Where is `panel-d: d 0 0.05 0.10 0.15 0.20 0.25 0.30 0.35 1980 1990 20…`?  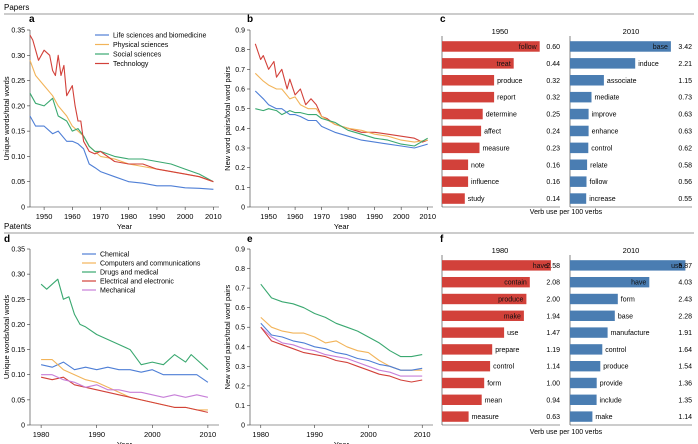 panel-d: d 0 0.05 0.10 0.15 0.20 0.25 0.30 0.35 1980 1990 20… is located at coordinates (110, 339).